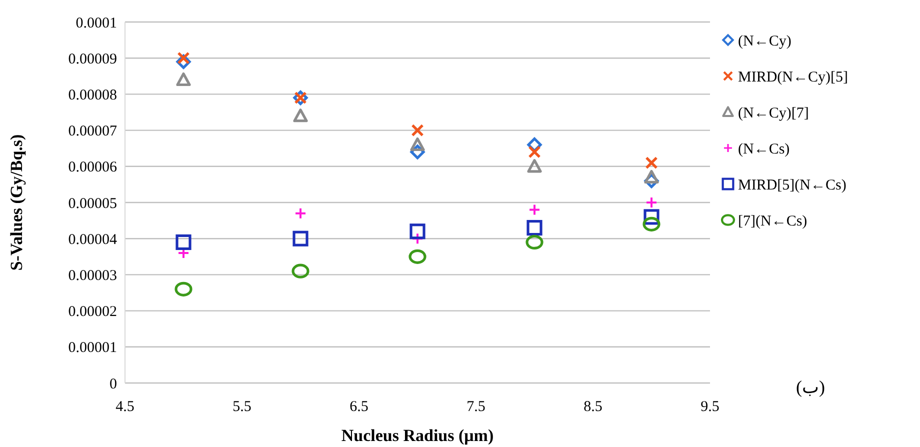  I want to click on x-tick-label: 6.5, so click(359, 407).